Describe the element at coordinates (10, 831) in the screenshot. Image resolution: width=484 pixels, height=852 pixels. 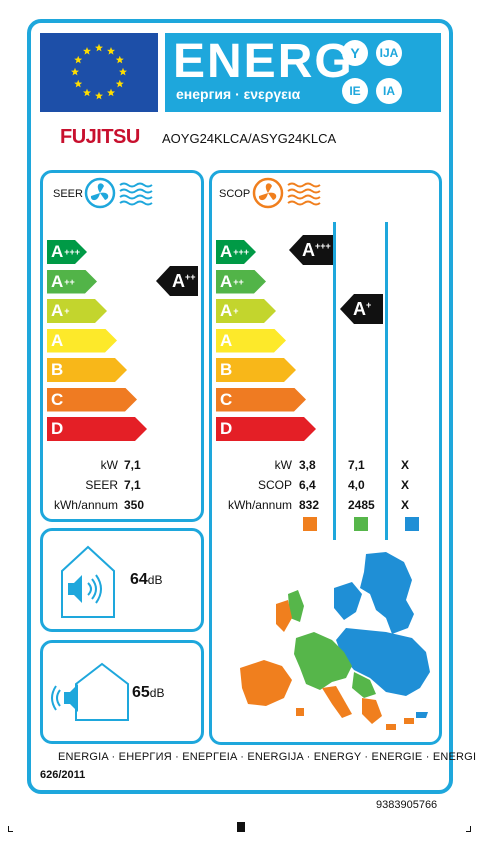
I see `crop-mark-left-h` at that location.